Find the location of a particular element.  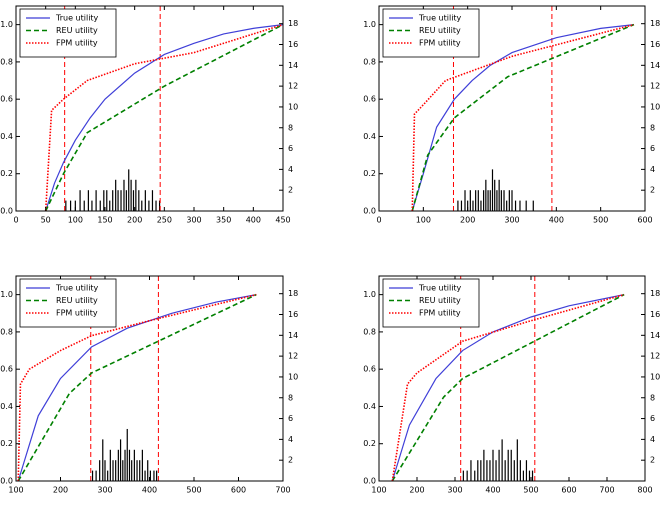

y2-tick-label: 16 is located at coordinates (293, 314).